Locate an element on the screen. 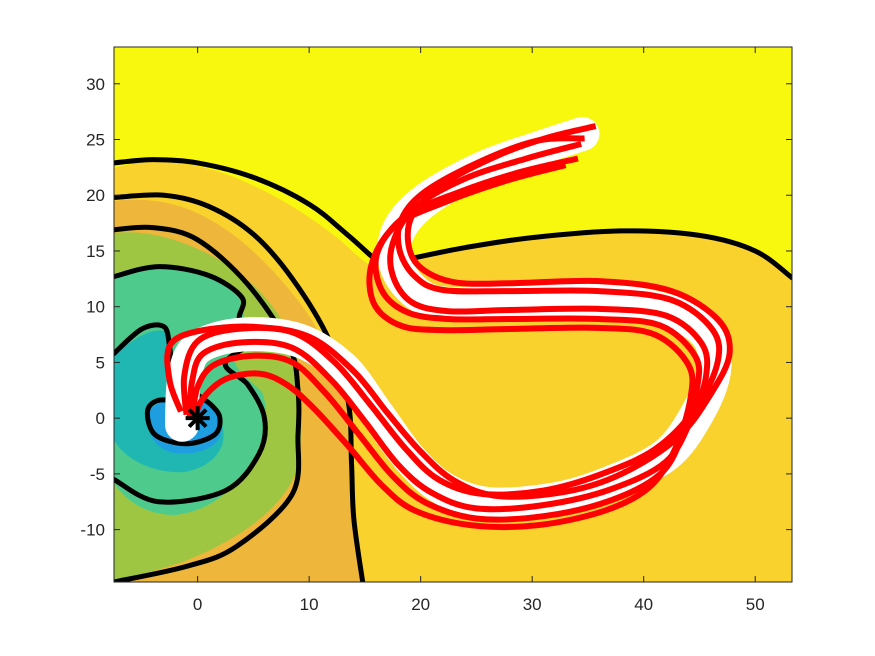 This screenshot has height=656, width=875. y-tick-label: 20 is located at coordinates (95, 195).